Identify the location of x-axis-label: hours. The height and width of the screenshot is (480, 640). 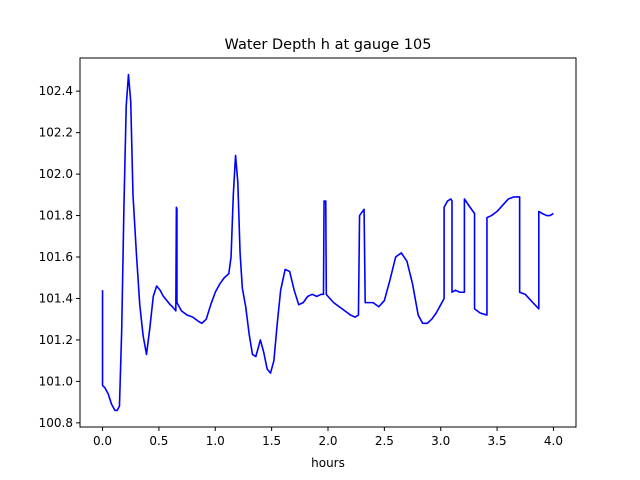
(328, 463).